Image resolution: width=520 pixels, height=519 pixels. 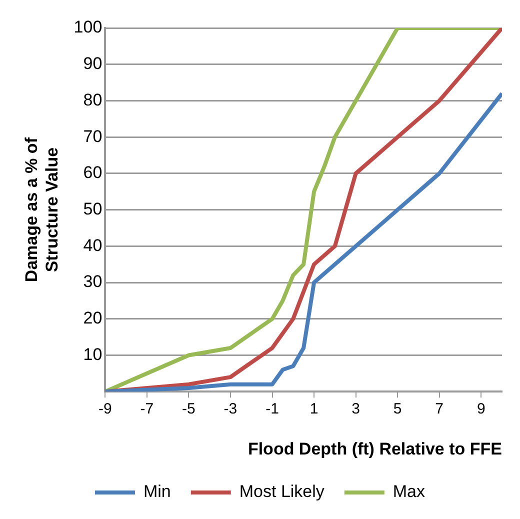 What do you see at coordinates (231, 409) in the screenshot?
I see `x-tick-label: -3` at bounding box center [231, 409].